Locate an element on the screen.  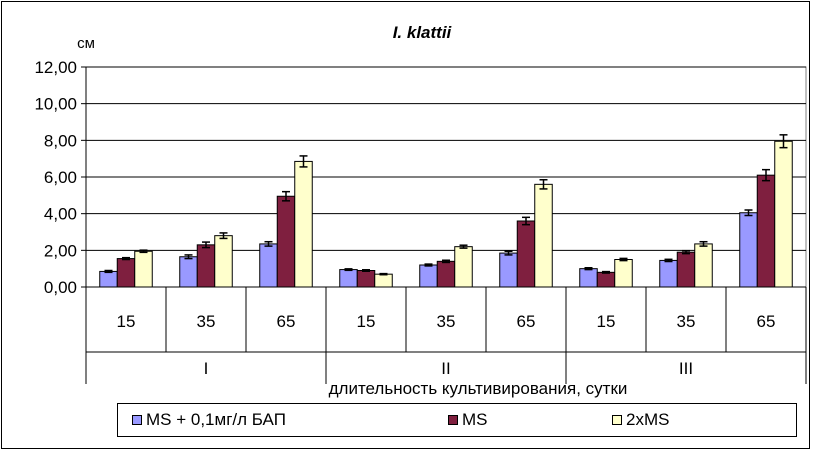
y-tick-label: 0,00 is located at coordinates (60, 287).